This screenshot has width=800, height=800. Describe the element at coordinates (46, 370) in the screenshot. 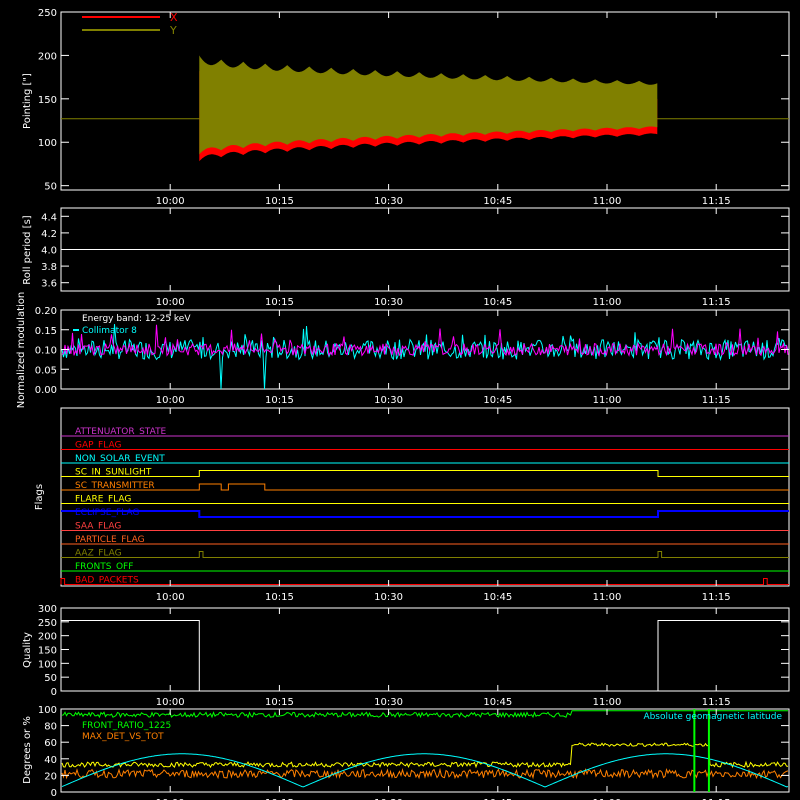

I see `y-tick-label: 0.05` at that location.